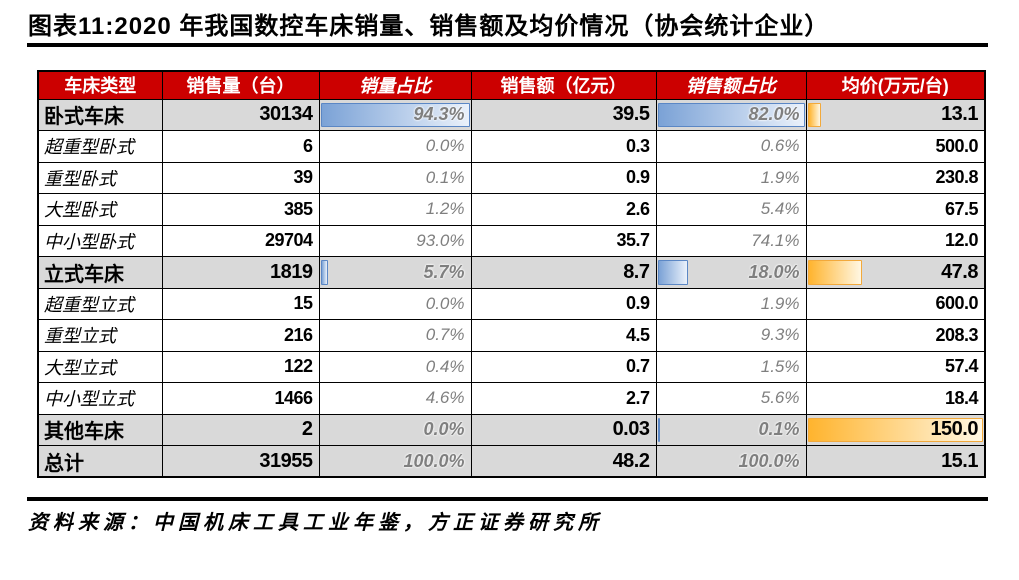 The width and height of the screenshot is (1019, 580). Describe the element at coordinates (288, 240) in the screenshot. I see `sales-volume-cell-value: 29704` at that location.